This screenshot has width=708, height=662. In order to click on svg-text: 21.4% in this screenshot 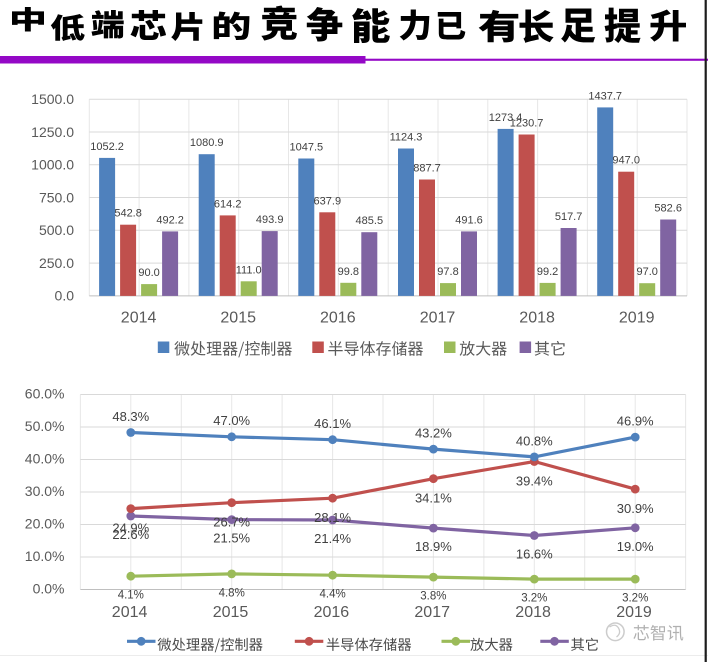, I will do `click(332, 538)`.